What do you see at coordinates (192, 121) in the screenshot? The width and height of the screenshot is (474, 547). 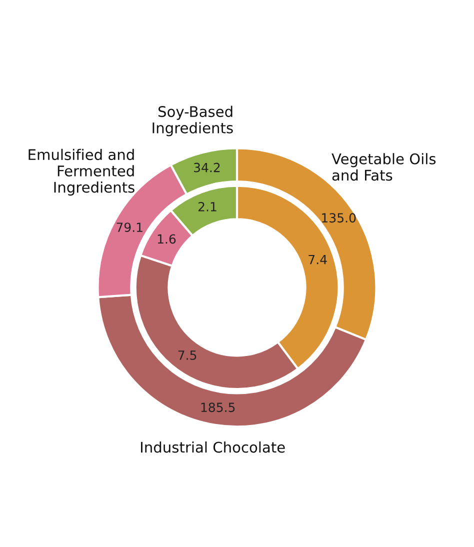 I see `slice-label: Soy-Based Ingredients` at bounding box center [192, 121].